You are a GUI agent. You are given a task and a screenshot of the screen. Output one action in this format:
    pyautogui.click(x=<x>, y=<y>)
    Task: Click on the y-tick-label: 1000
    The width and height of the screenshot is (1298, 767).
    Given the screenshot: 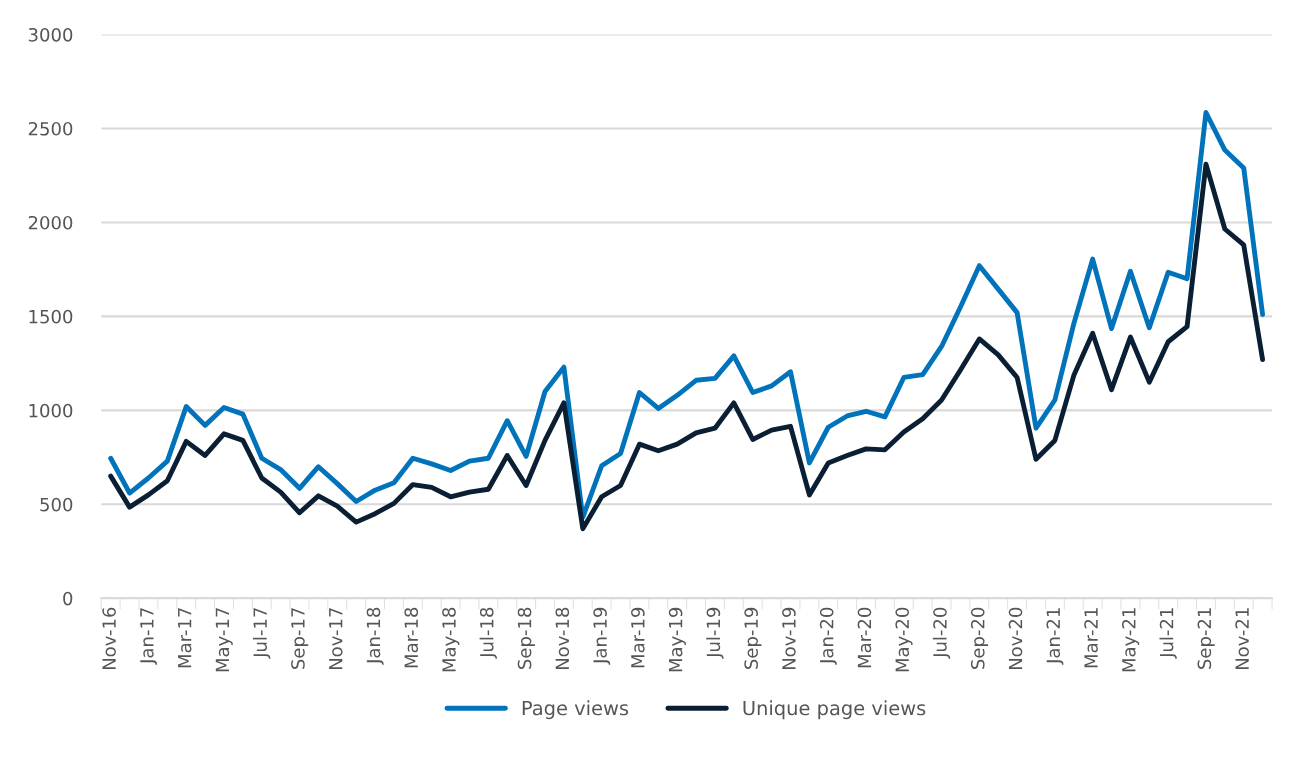 What is the action you would take?
    pyautogui.click(x=51, y=410)
    